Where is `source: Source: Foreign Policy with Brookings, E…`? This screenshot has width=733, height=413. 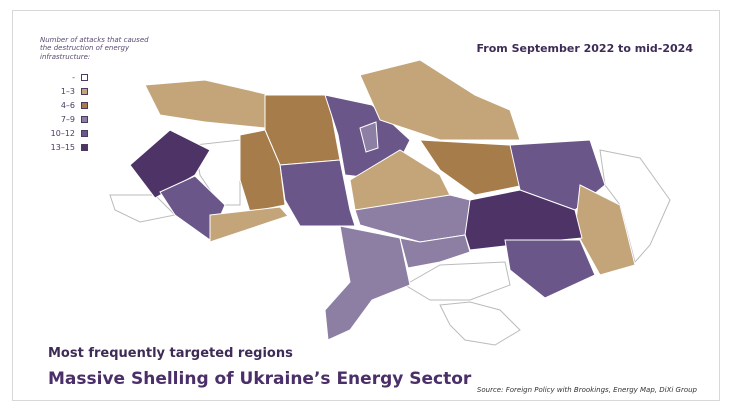 source: Source: Foreign Policy with Brookings, E… is located at coordinates (586, 390).